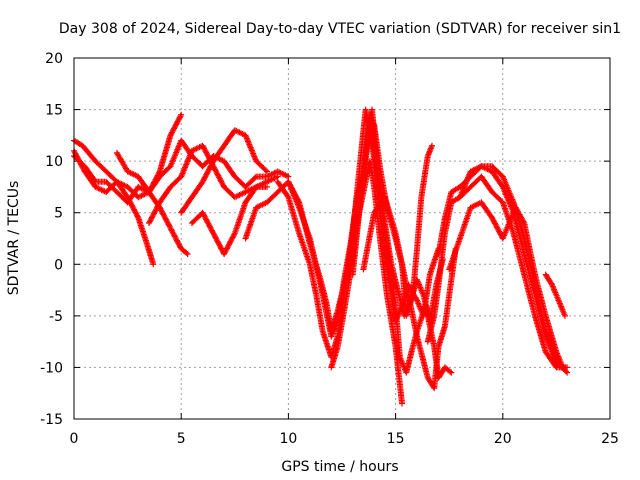  I want to click on series-arc4, so click(152, 203).